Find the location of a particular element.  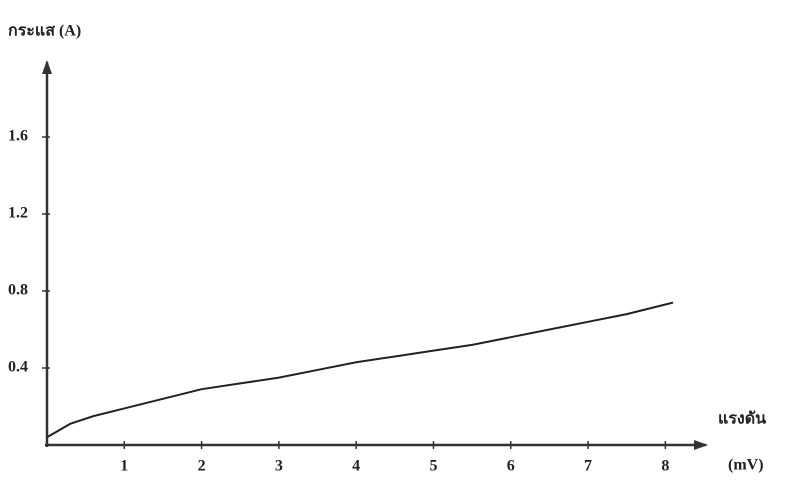

x-axis-unit: (mV) is located at coordinates (746, 465).